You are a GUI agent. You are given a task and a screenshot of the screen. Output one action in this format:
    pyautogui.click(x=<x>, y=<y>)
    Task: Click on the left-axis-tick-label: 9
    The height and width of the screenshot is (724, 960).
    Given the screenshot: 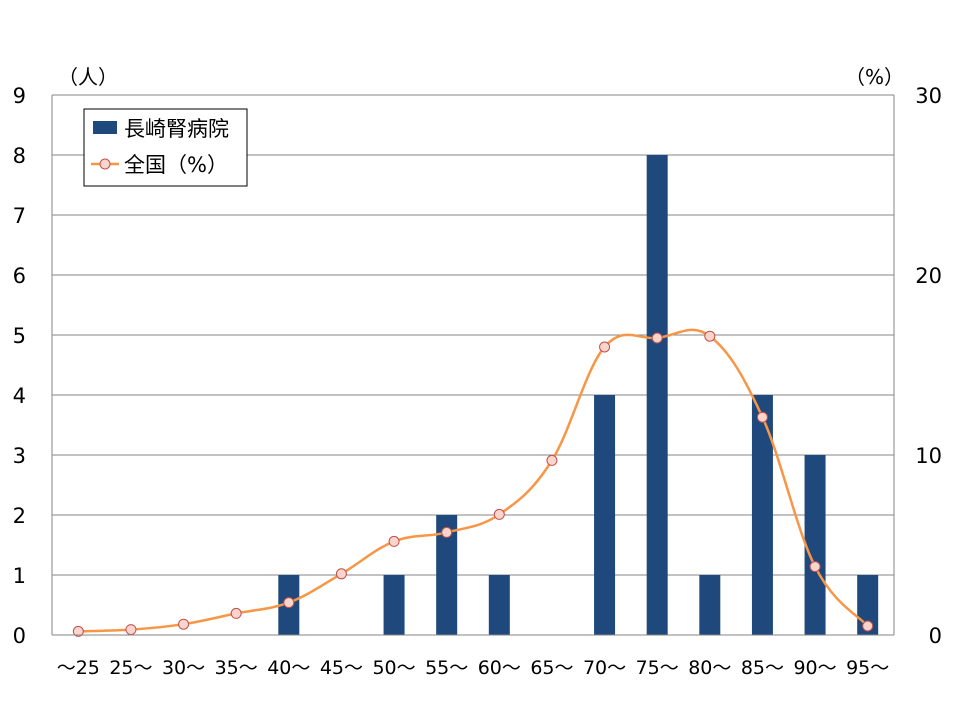 What is the action you would take?
    pyautogui.click(x=19, y=96)
    